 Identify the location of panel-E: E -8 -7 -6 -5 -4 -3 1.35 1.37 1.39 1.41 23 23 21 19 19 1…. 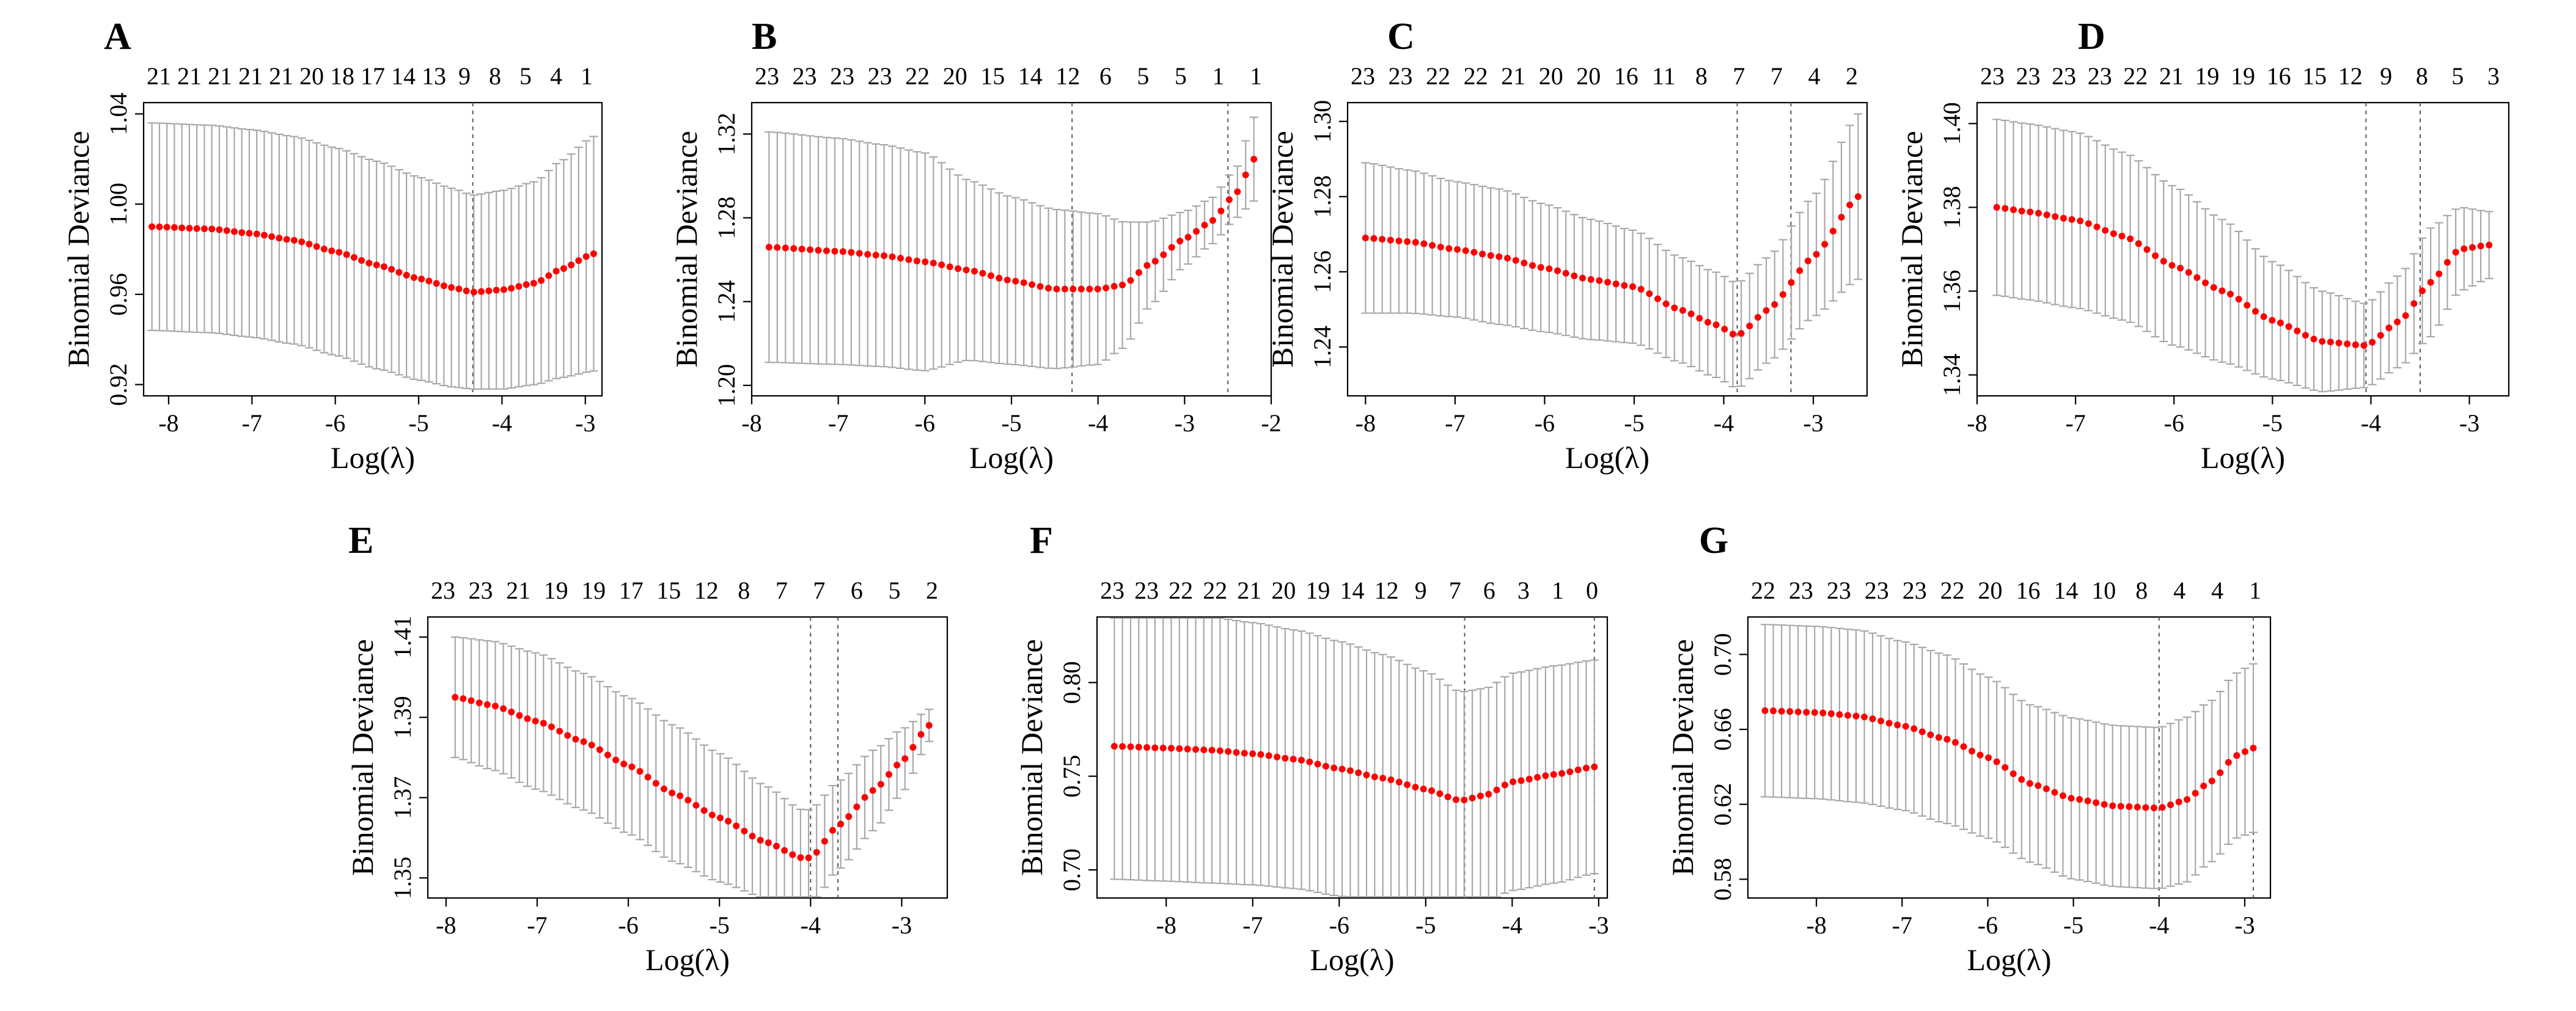
(647, 748).